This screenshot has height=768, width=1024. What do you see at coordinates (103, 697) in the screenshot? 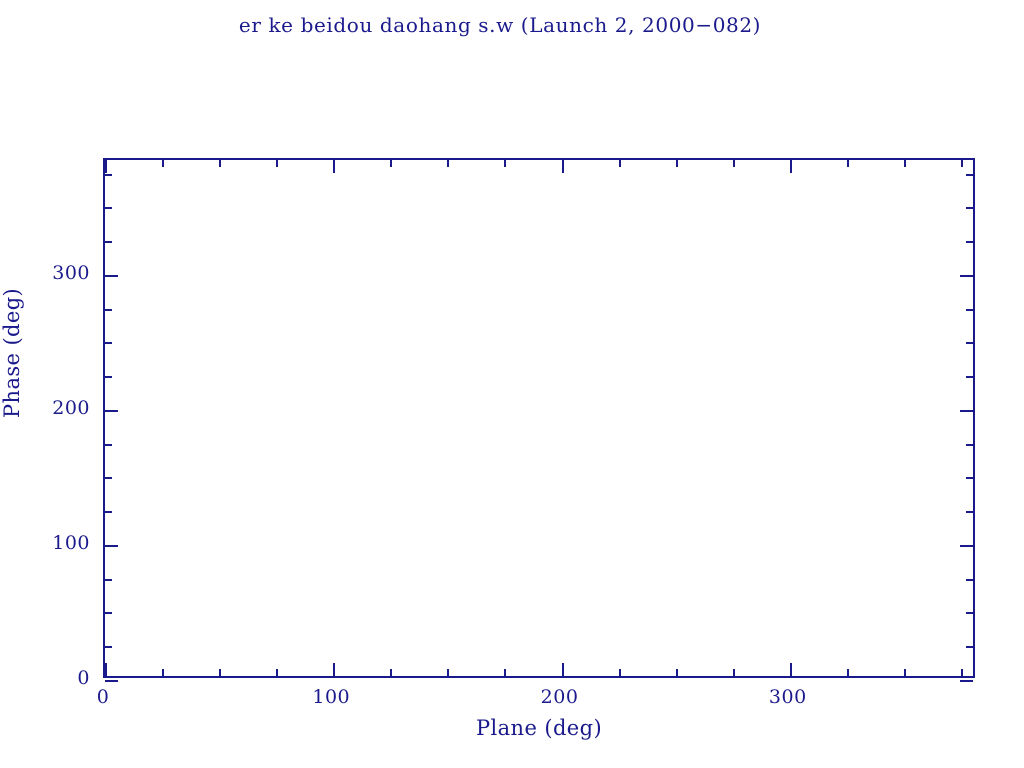
I see `x-tick-label: 0` at bounding box center [103, 697].